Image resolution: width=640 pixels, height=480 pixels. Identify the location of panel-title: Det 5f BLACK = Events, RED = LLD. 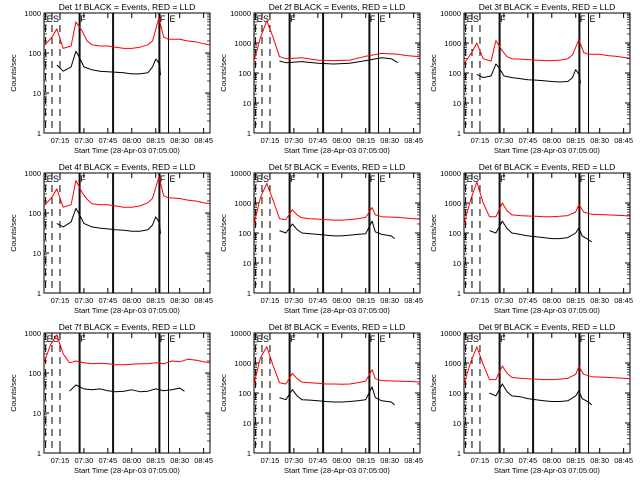
(337, 167).